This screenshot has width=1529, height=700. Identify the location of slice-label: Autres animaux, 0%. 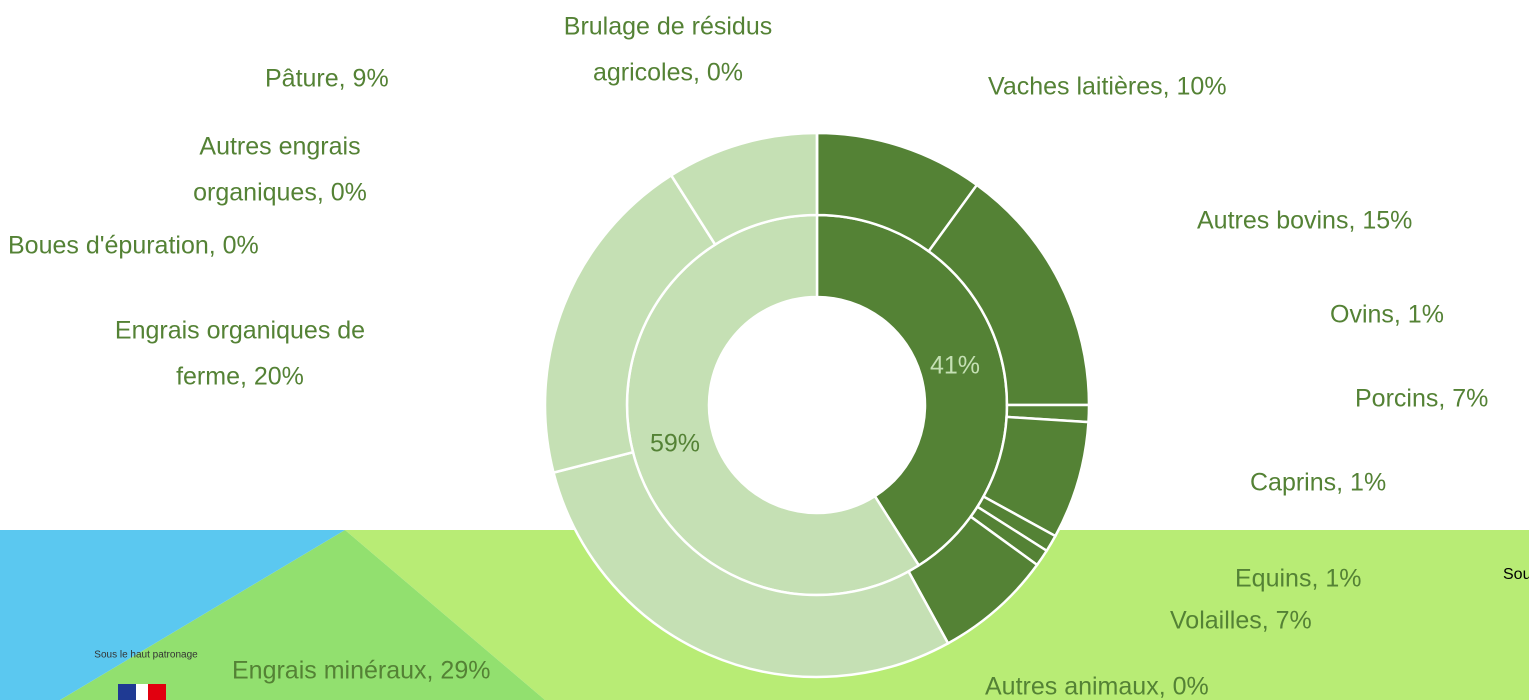
(1097, 686).